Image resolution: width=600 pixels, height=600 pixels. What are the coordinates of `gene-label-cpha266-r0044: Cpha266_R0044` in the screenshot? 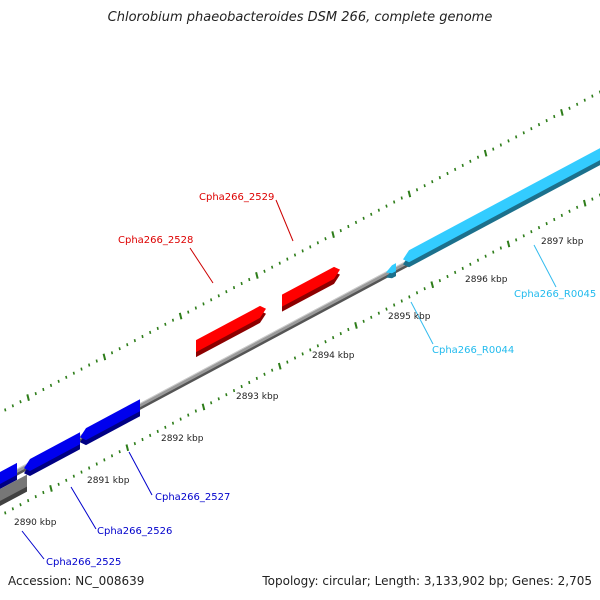 It's located at (473, 350).